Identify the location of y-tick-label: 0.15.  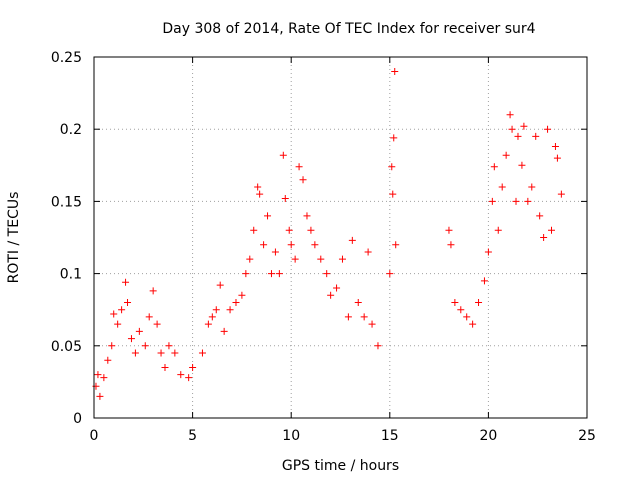
(66, 202).